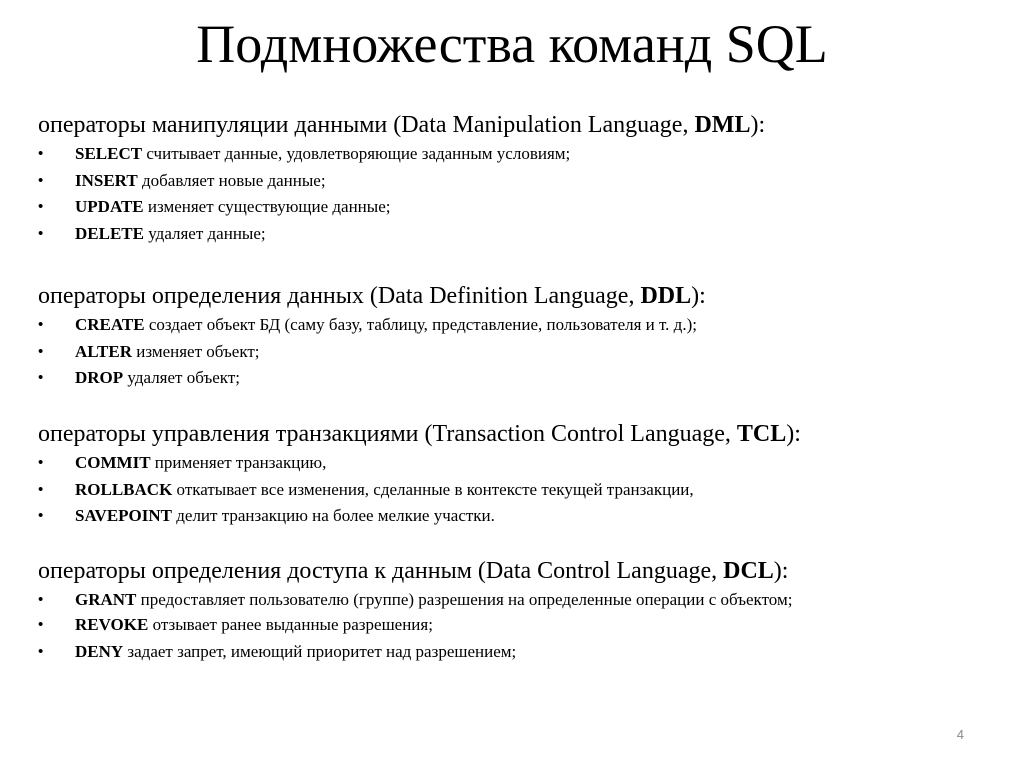 The image size is (1024, 767). Describe the element at coordinates (181, 377) in the screenshot. I see `command-description: удаляет объект;` at that location.